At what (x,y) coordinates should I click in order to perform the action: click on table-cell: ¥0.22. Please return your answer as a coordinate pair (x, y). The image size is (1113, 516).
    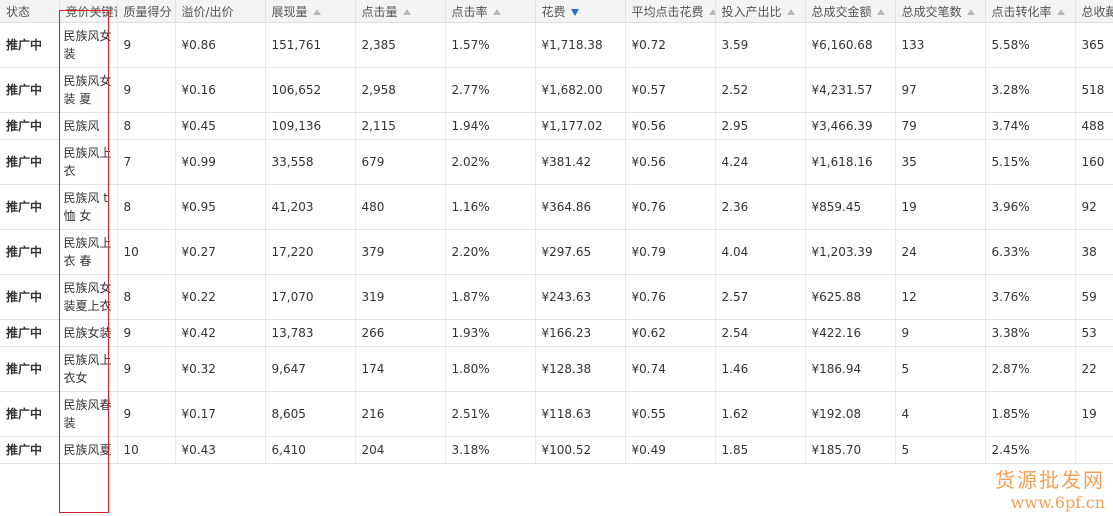
    Looking at the image, I should click on (220, 297).